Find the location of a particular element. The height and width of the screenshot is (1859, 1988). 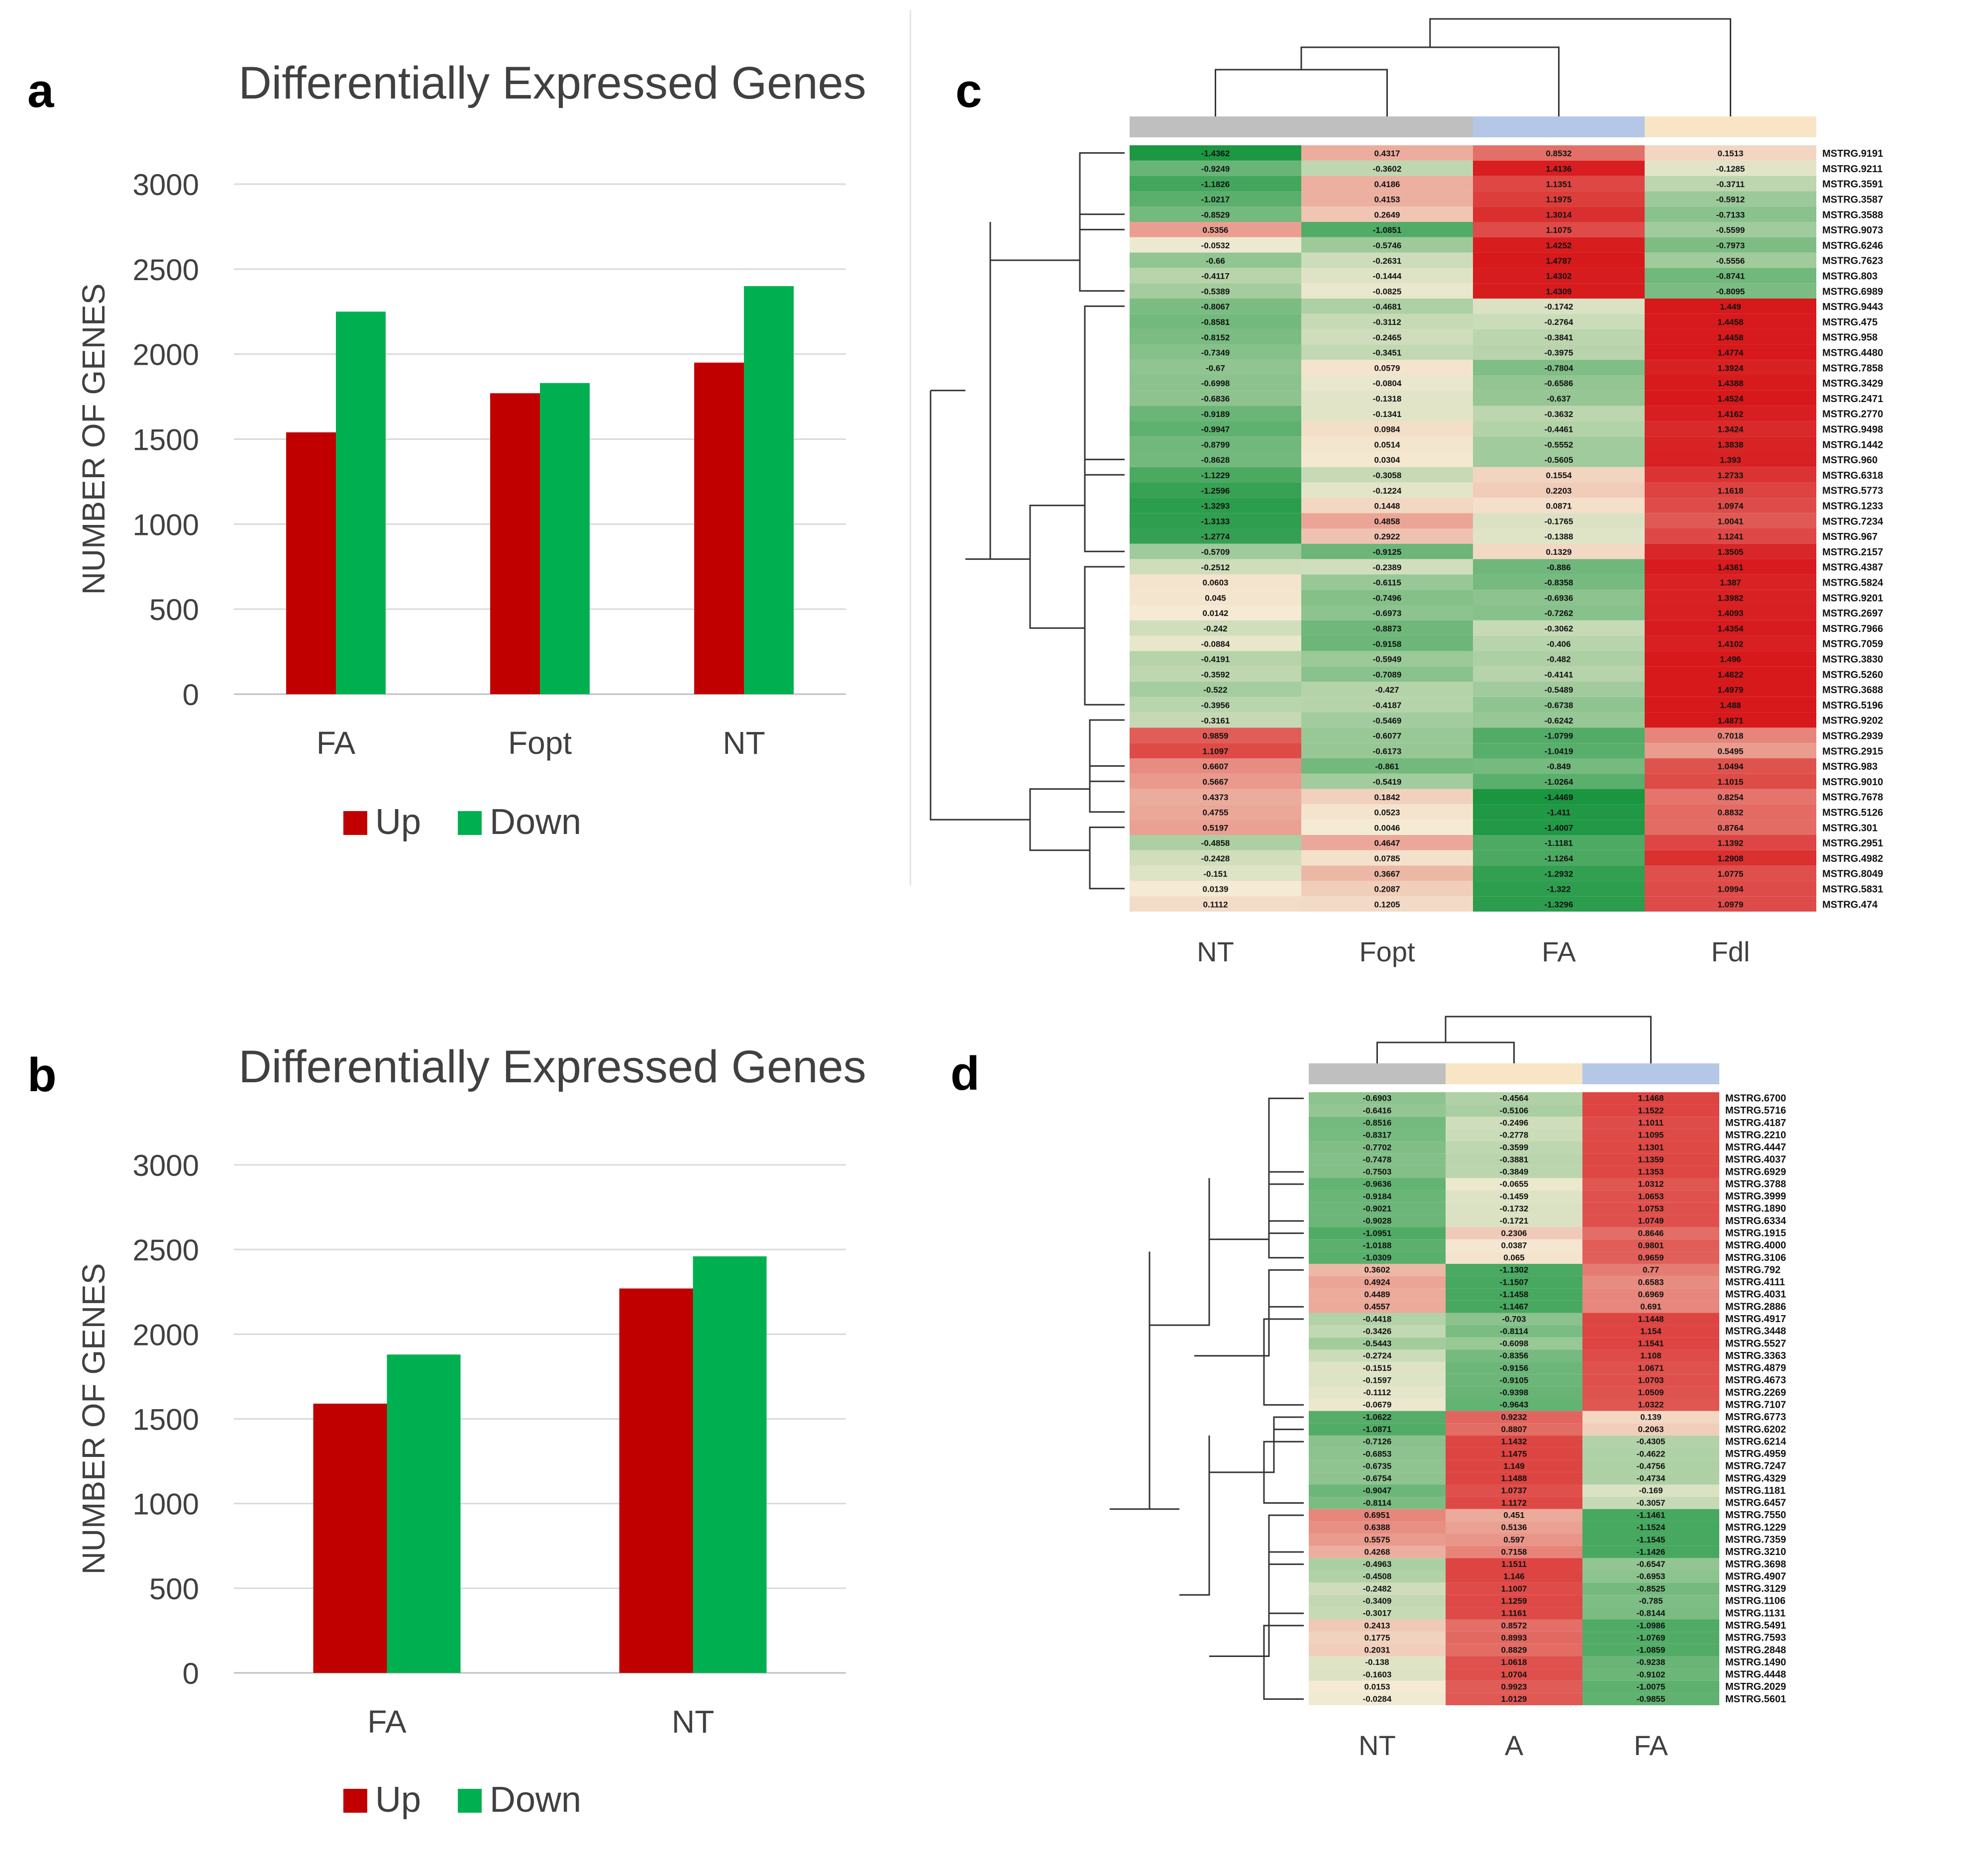

cell-value: -0.7503 is located at coordinates (1377, 1172).